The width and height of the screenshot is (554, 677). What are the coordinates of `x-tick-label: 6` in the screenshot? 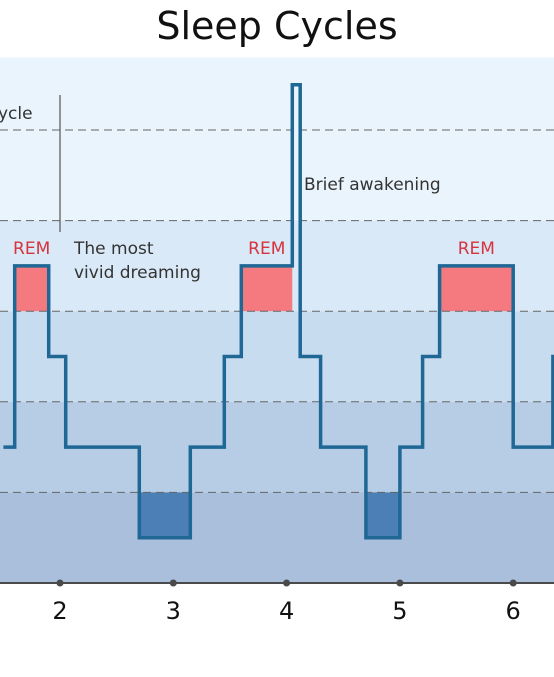 It's located at (513, 611).